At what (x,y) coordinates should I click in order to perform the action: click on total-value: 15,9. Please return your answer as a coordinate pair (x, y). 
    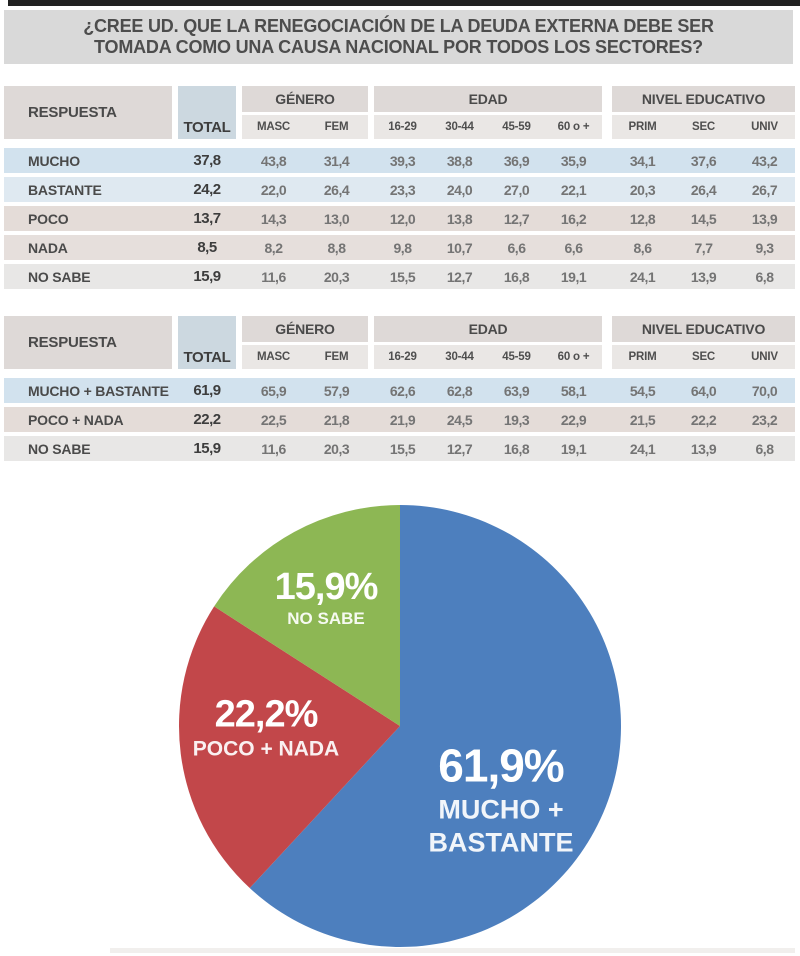
    Looking at the image, I should click on (207, 276).